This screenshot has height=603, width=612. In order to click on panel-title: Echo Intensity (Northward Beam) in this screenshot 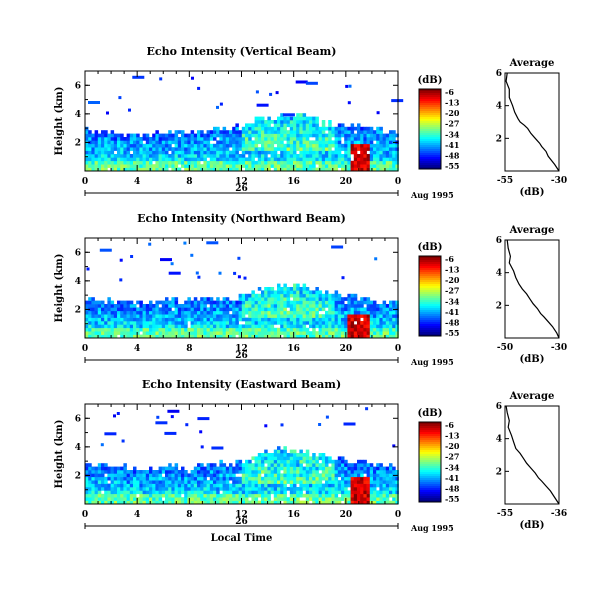, I will do `click(241, 218)`.